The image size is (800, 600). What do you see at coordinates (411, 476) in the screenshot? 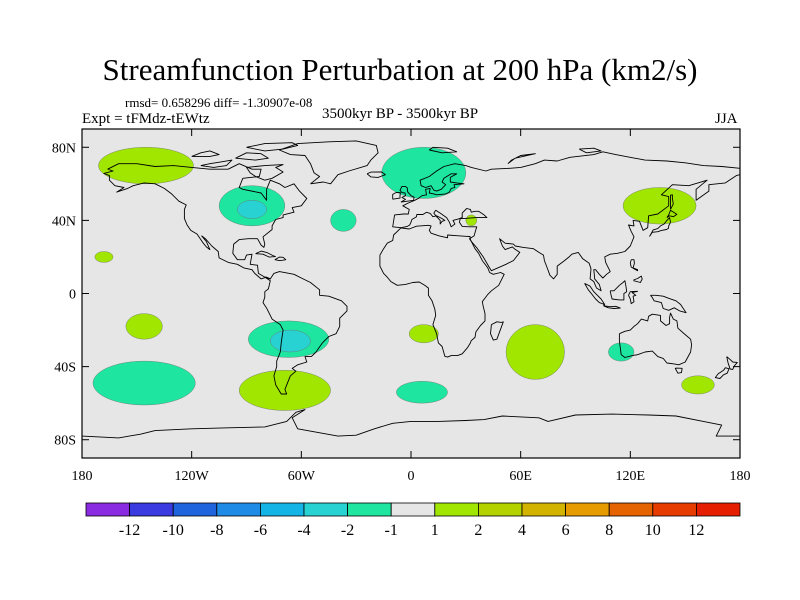
I see `lon-tick-label: 0` at bounding box center [411, 476].